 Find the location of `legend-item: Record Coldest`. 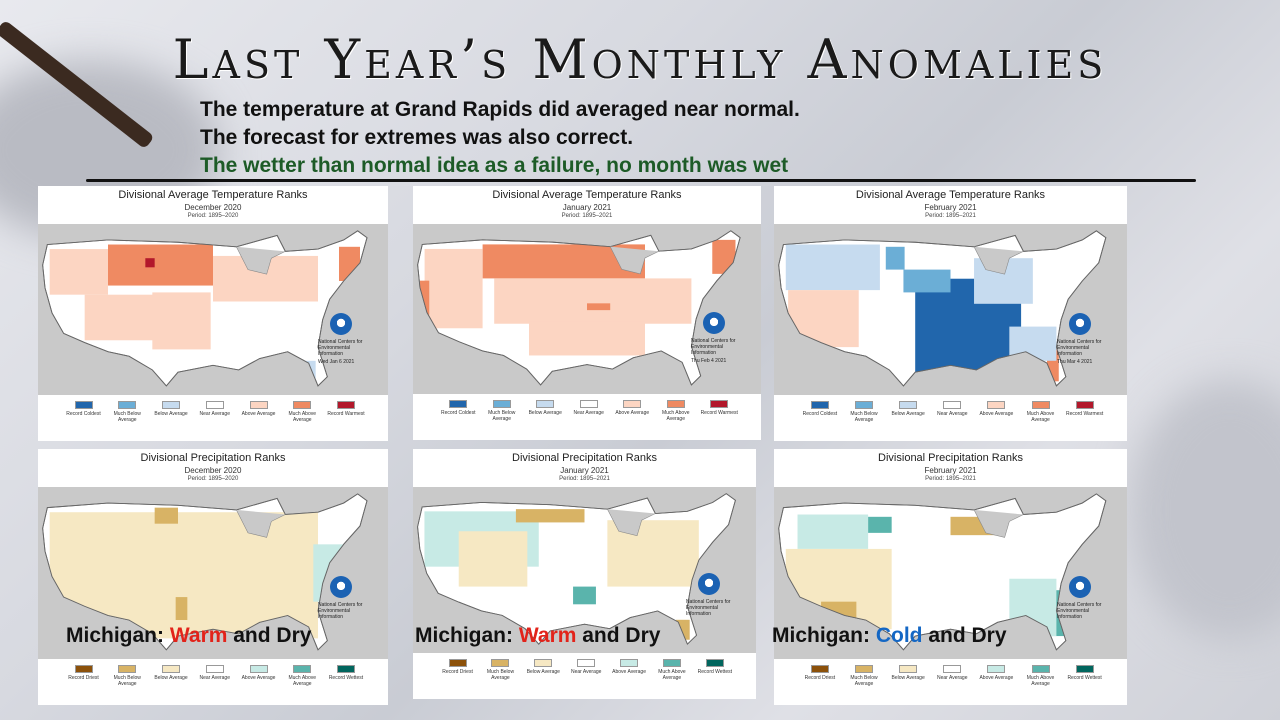

legend-item: Record Coldest is located at coordinates (84, 409).